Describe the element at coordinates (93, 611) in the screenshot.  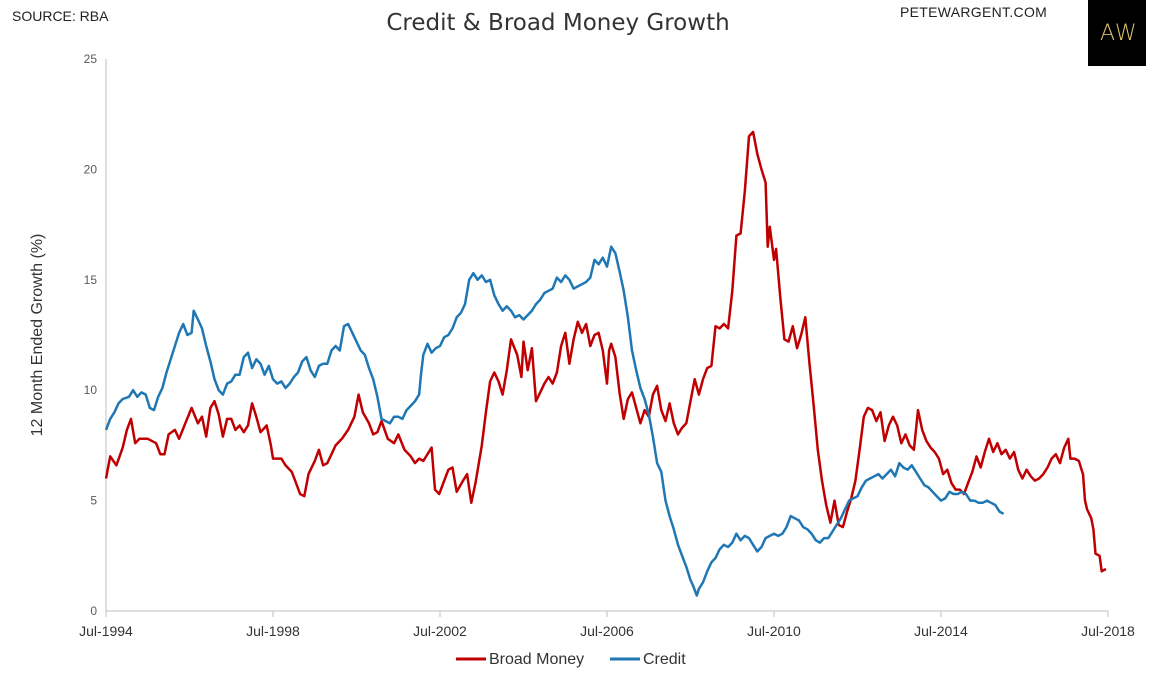
I see `y-tick-label: 0` at that location.